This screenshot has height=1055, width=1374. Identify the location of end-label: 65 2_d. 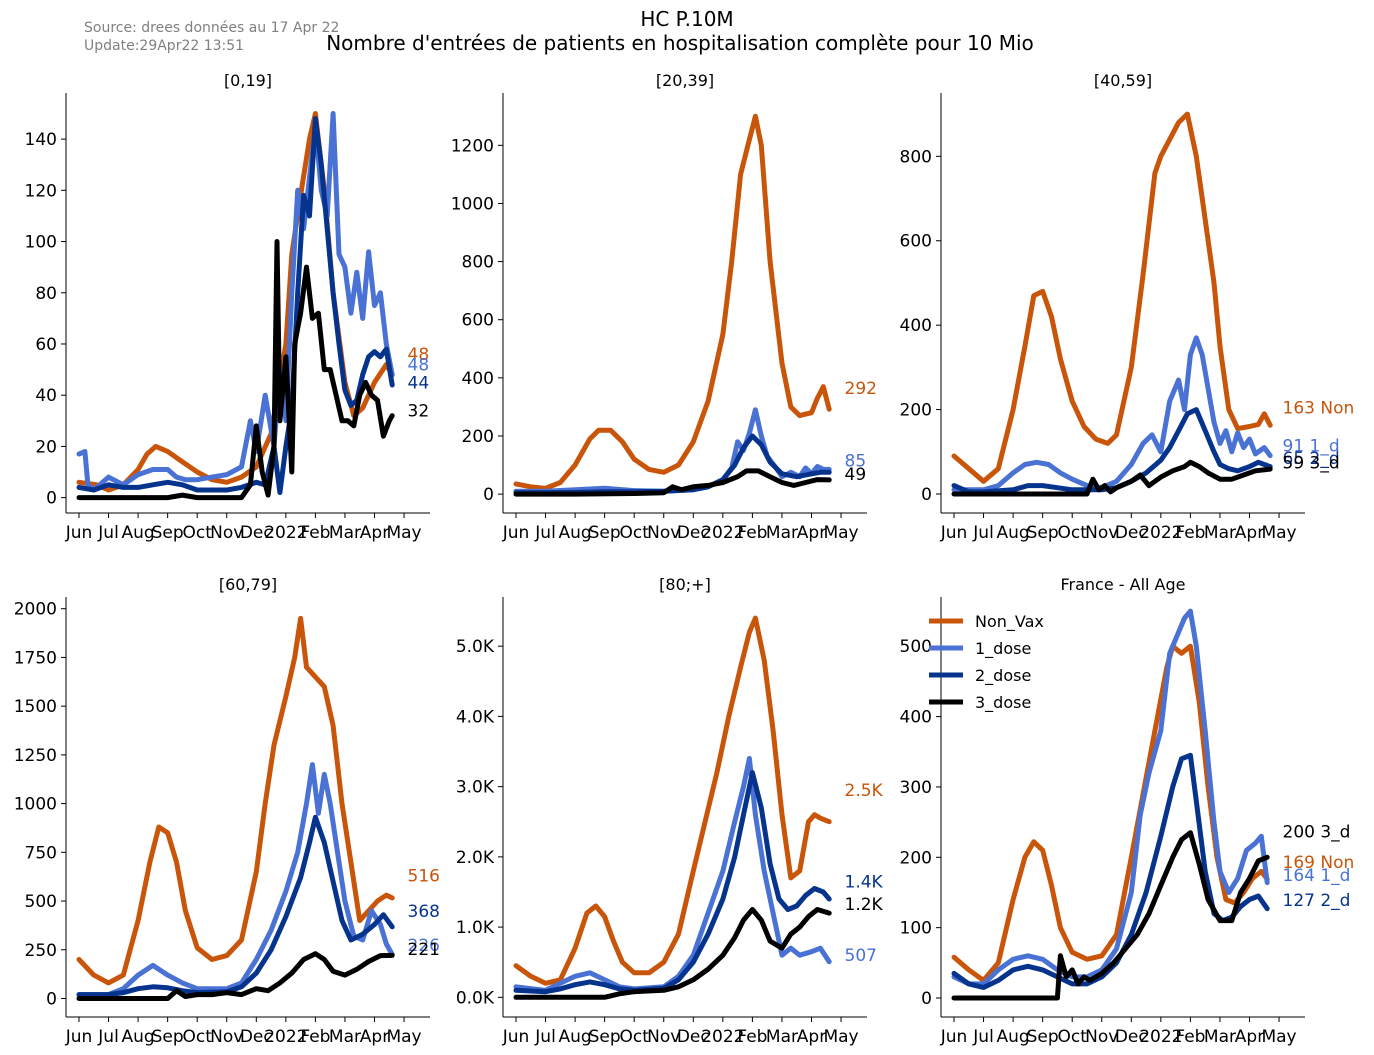
(1311, 459).